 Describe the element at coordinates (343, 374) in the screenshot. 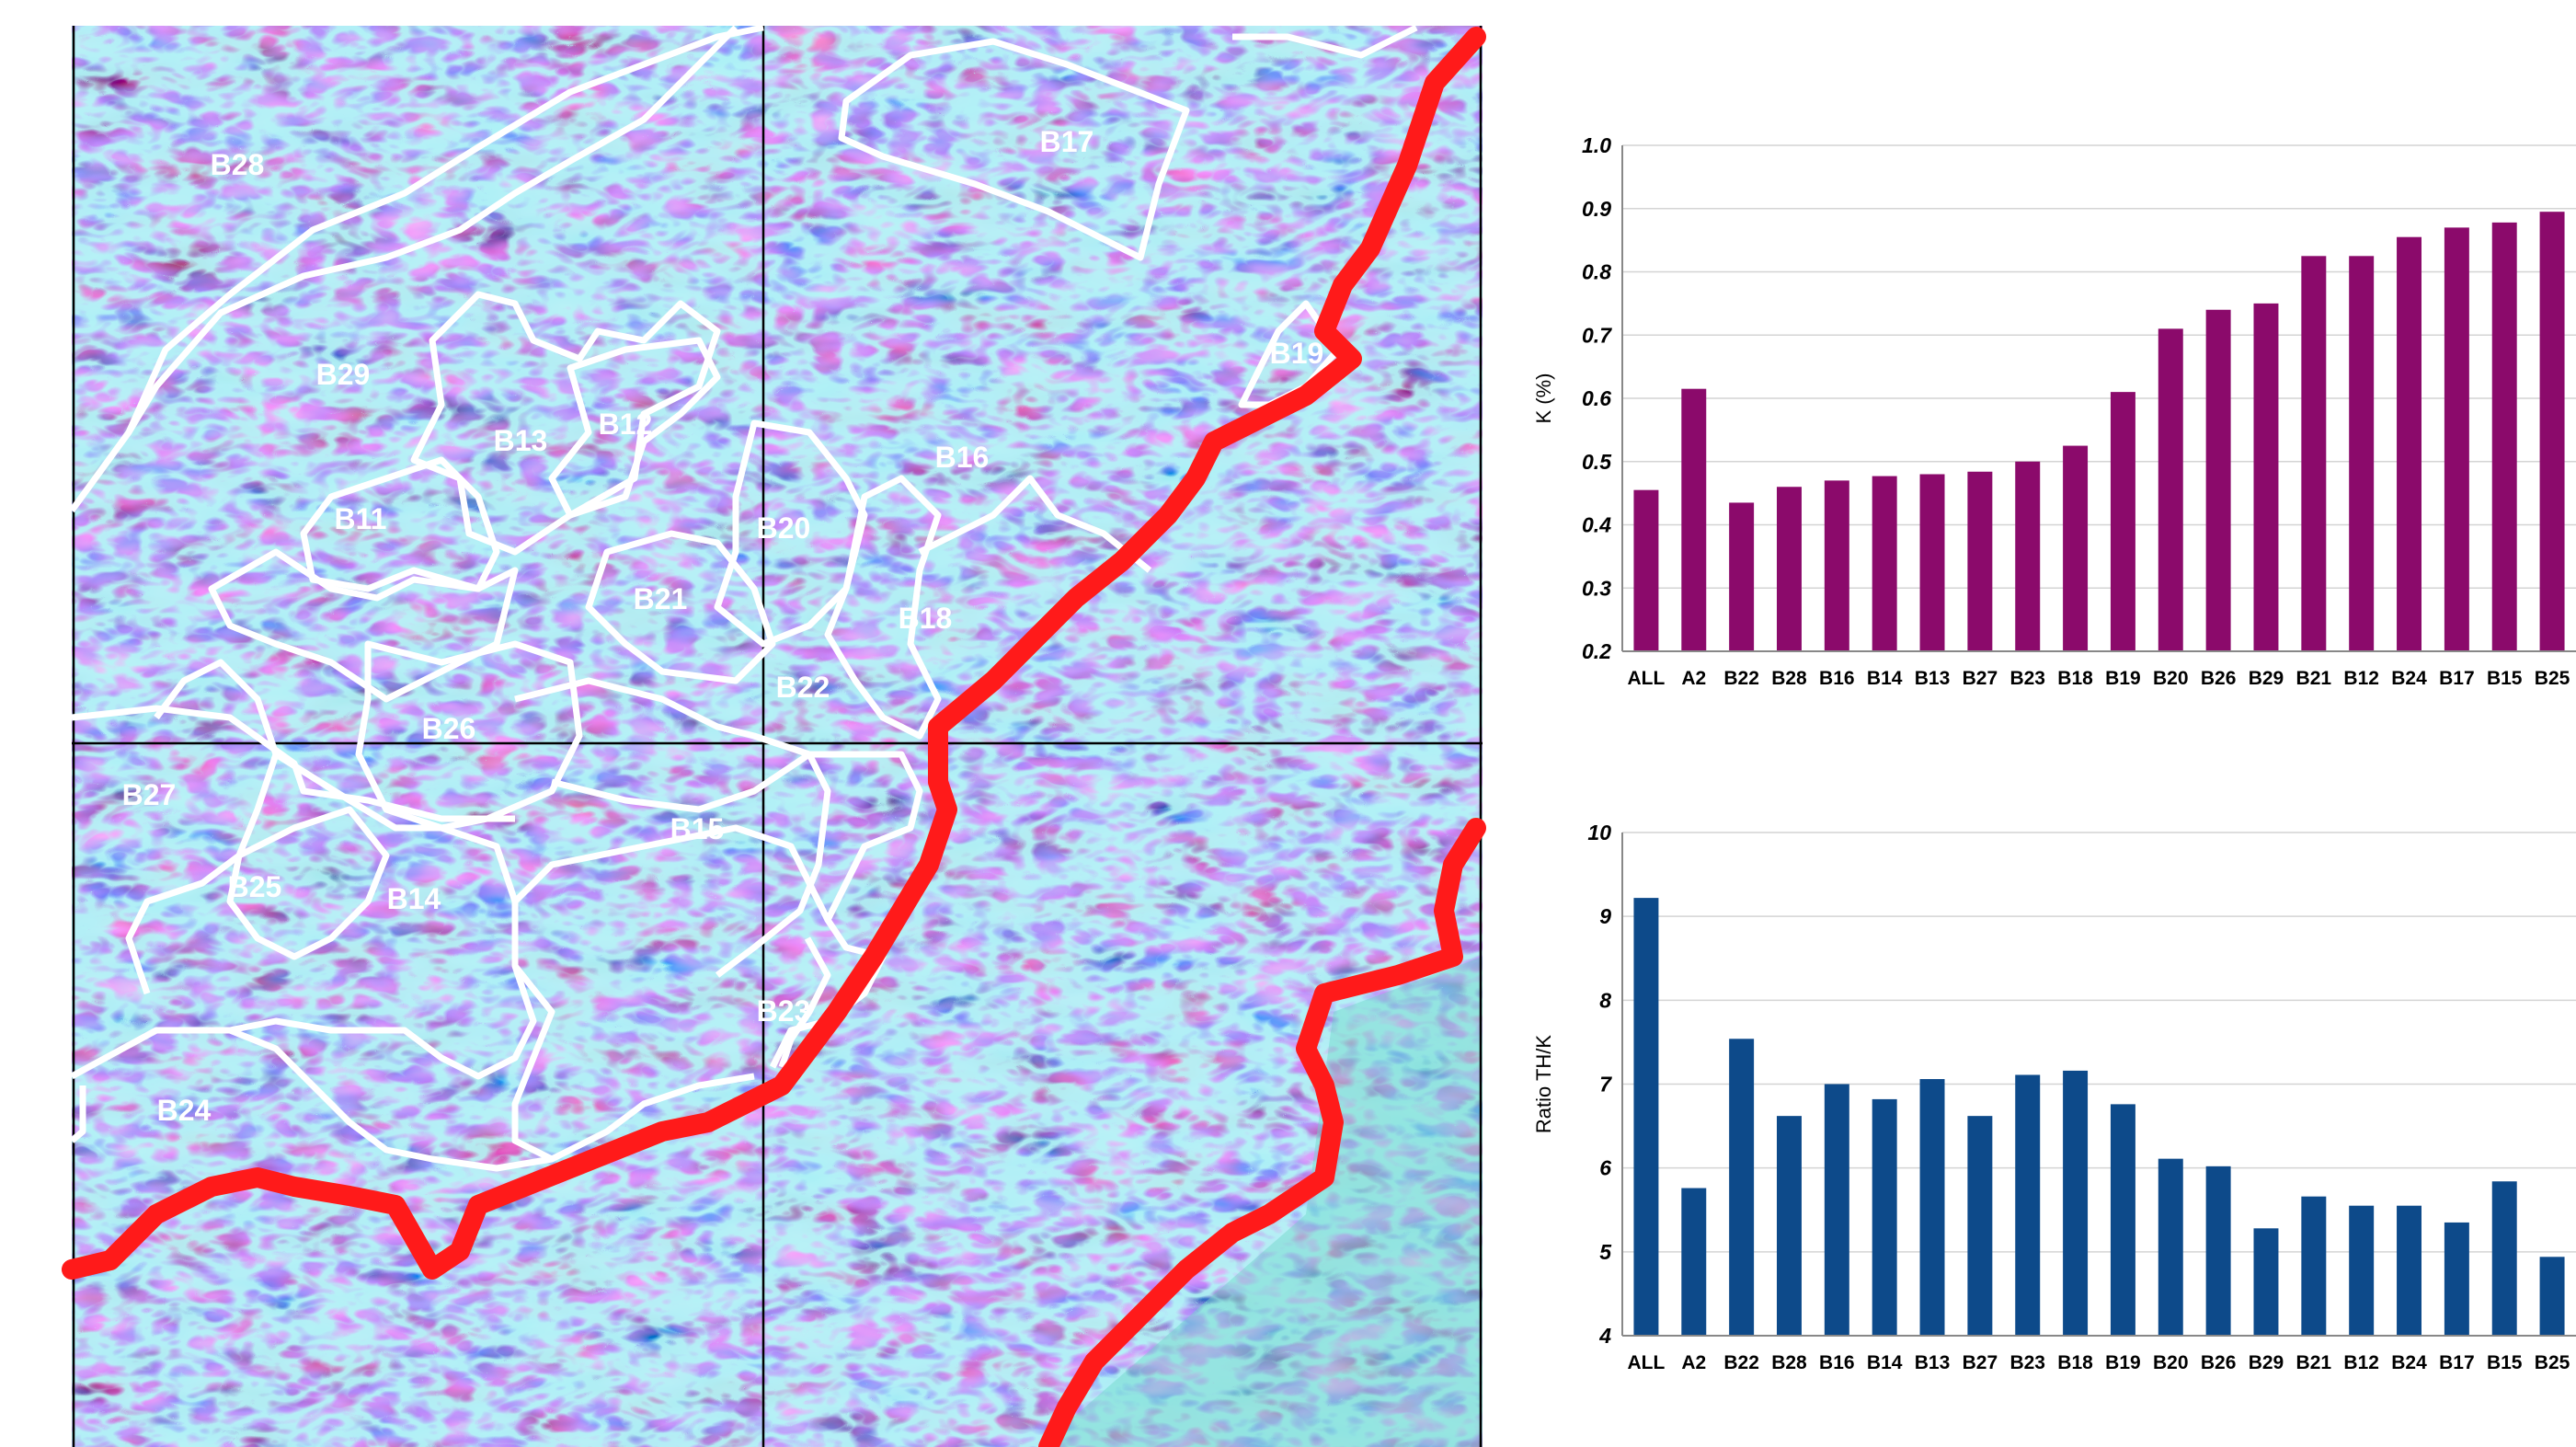

I see `block-label: B29` at that location.